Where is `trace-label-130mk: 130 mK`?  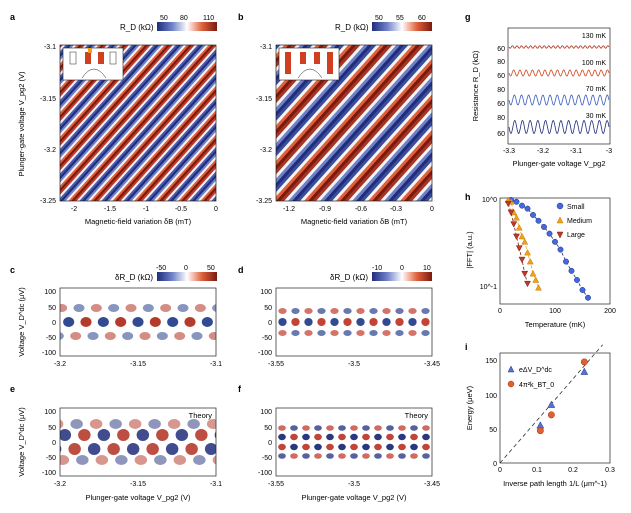 trace-label-130mk: 130 mK is located at coordinates (594, 36).